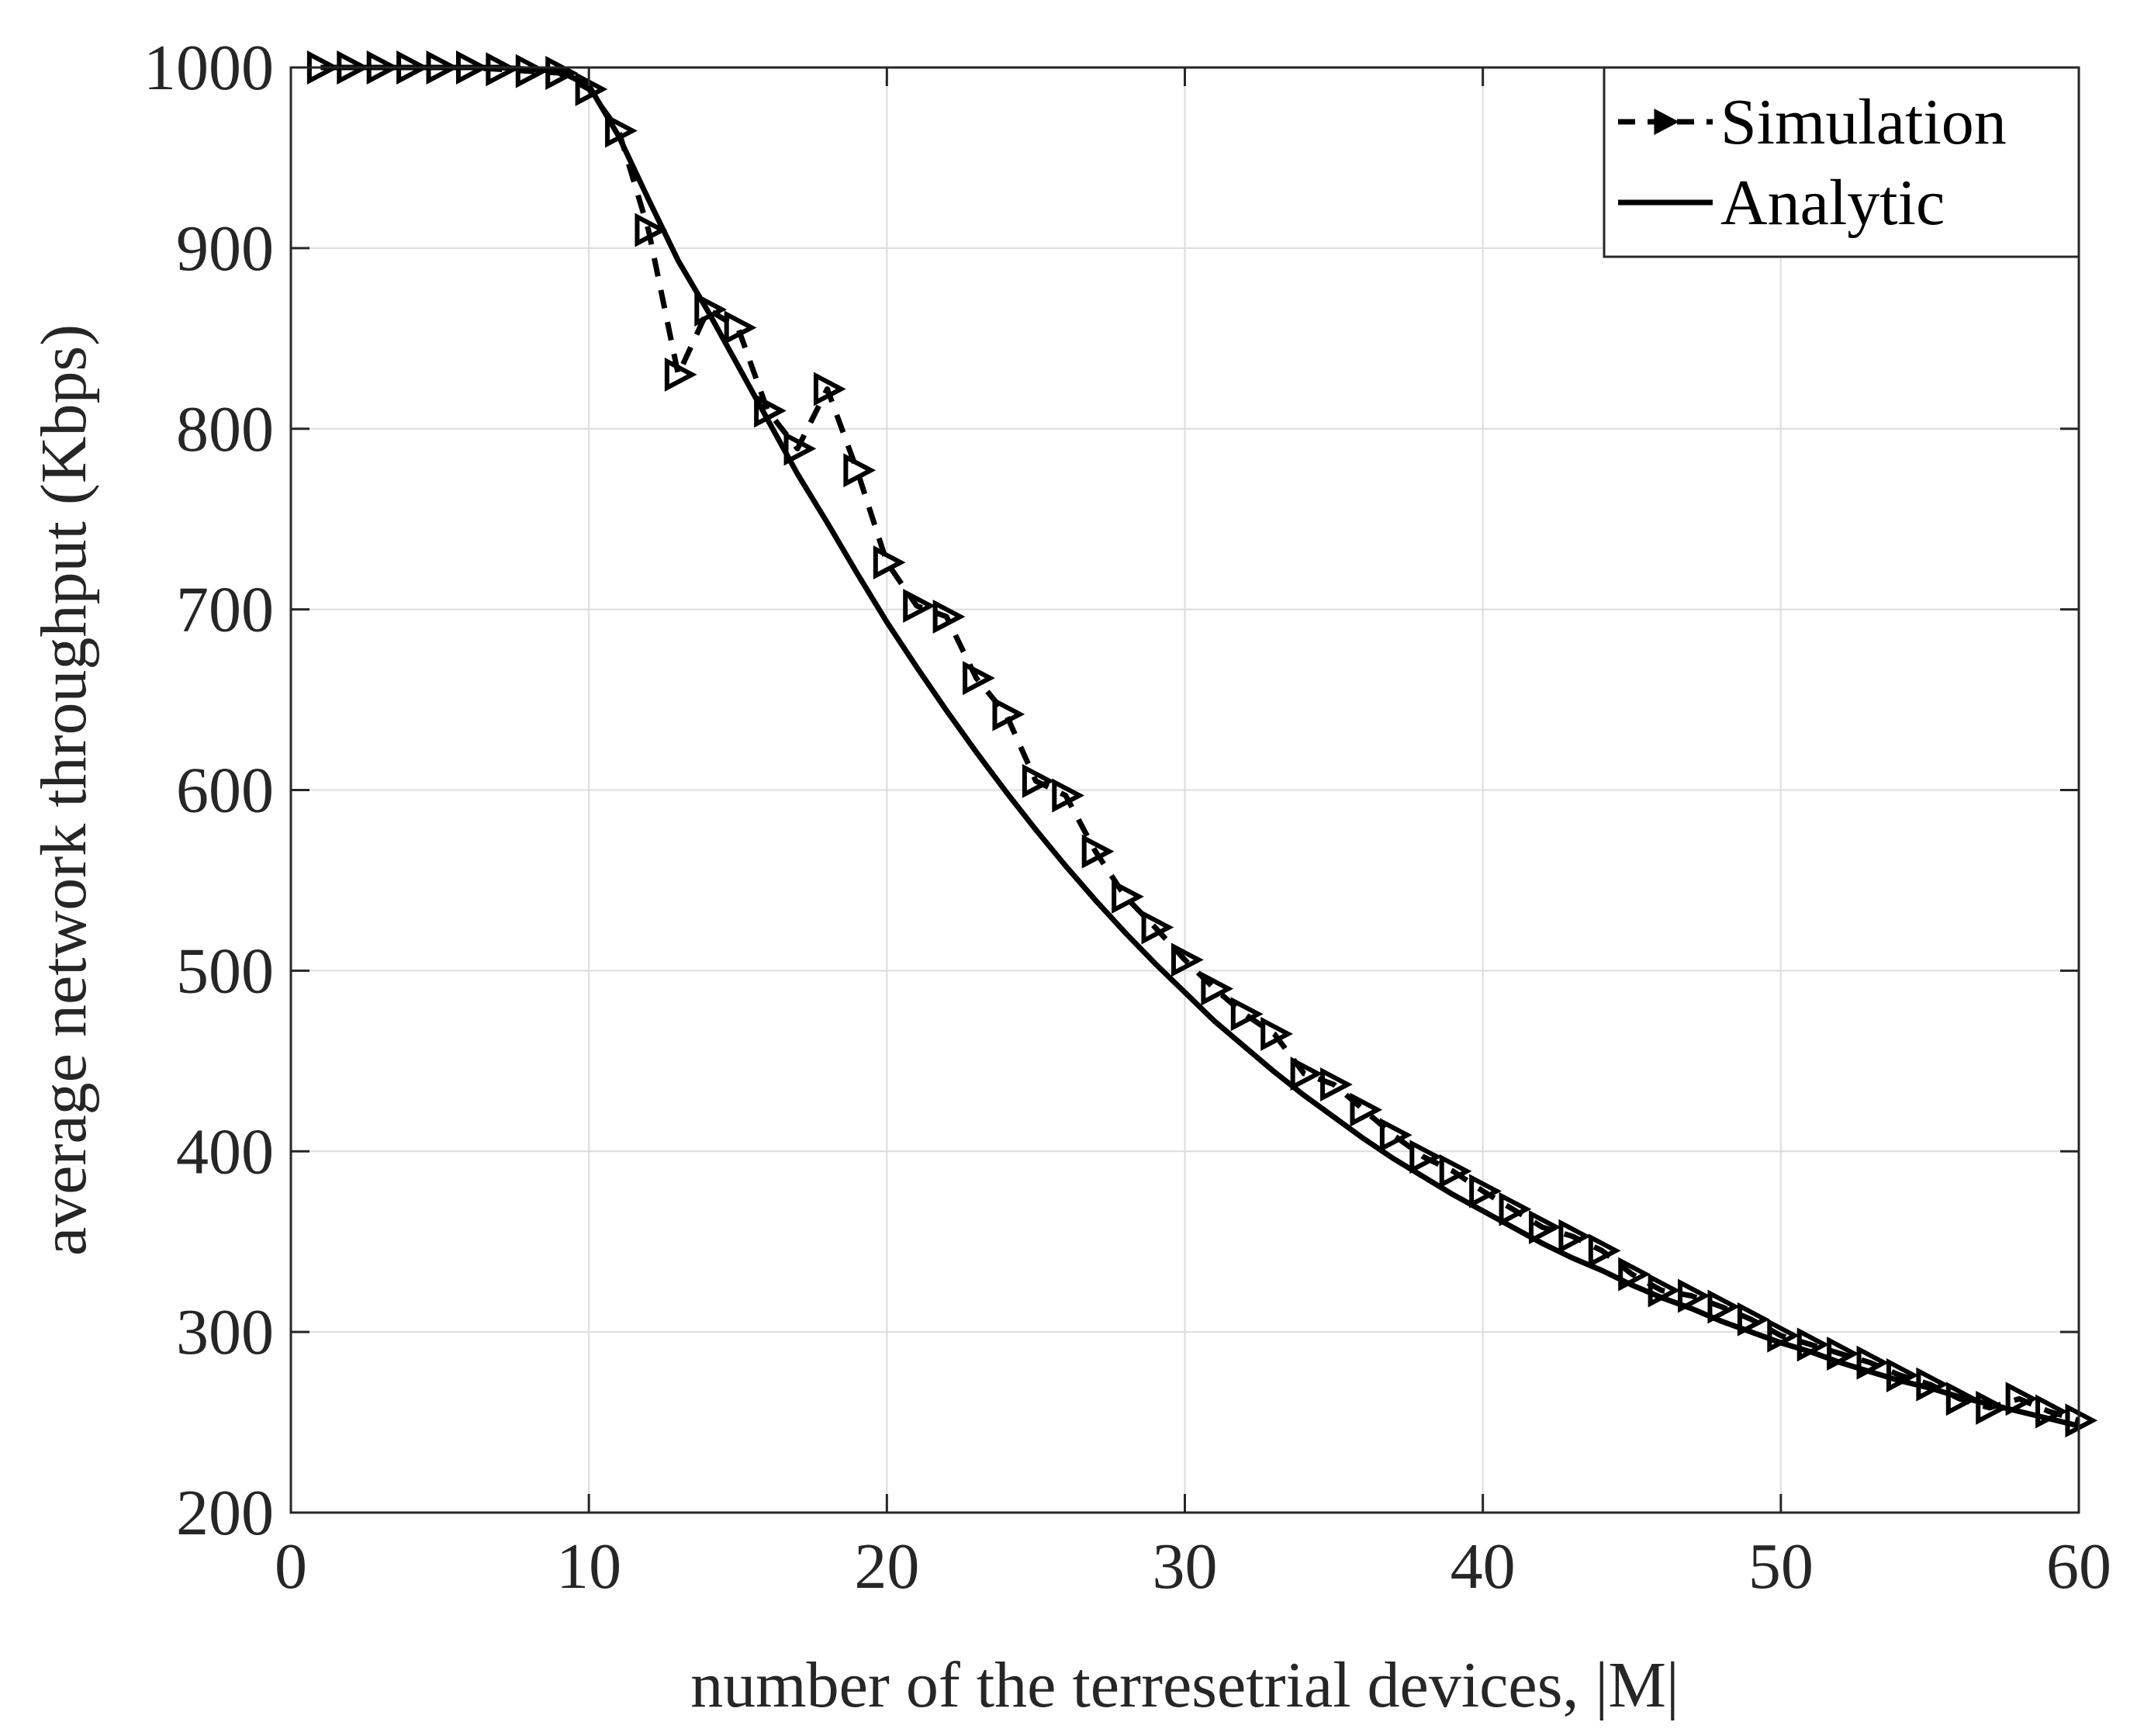  I want to click on legend: Simulation Analytic, so click(1841, 162).